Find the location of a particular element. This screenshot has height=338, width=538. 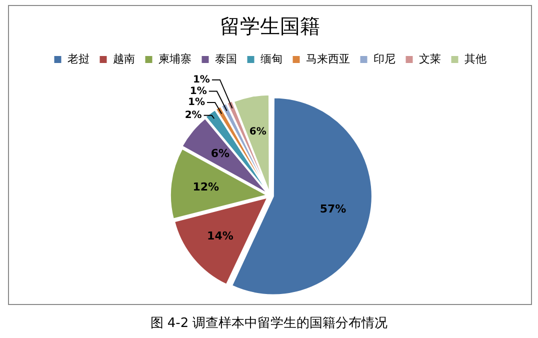

chart-title: 留学生国籍 is located at coordinates (270, 26).